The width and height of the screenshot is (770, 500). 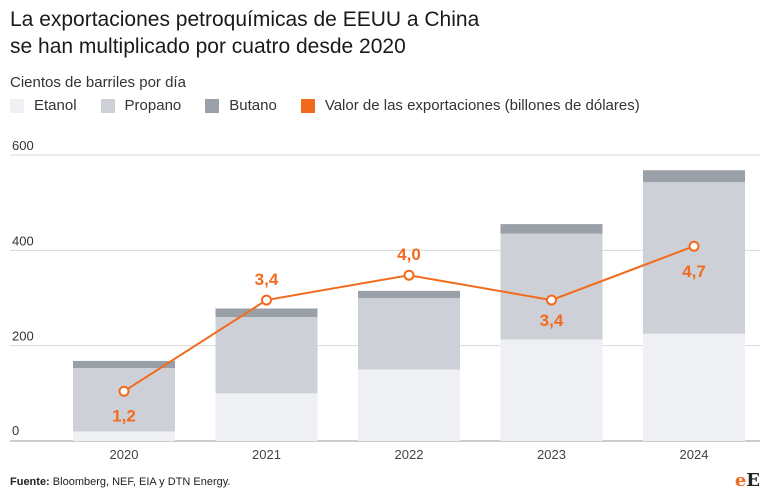 I want to click on bar-butano-2022, so click(x=409, y=294).